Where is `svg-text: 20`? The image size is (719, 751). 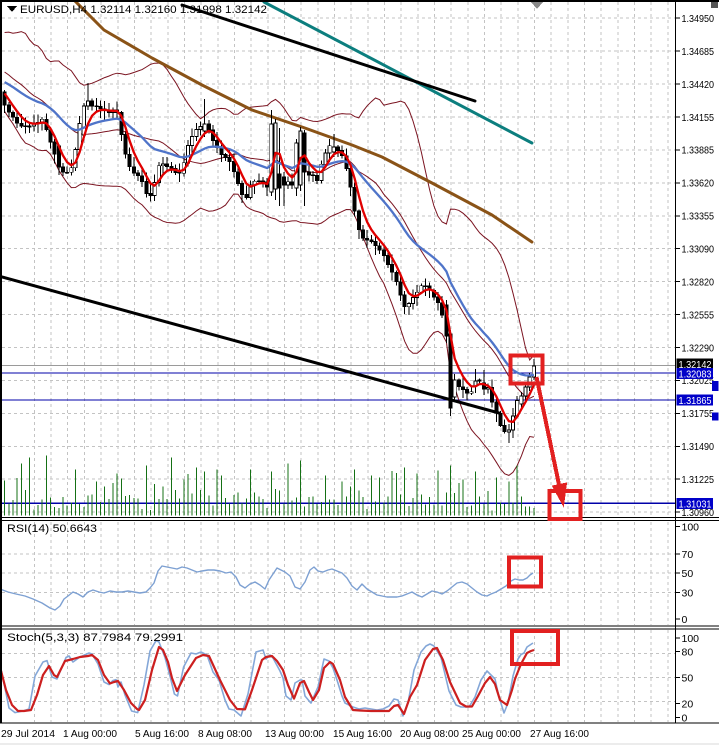
svg-text: 20 is located at coordinates (688, 705).